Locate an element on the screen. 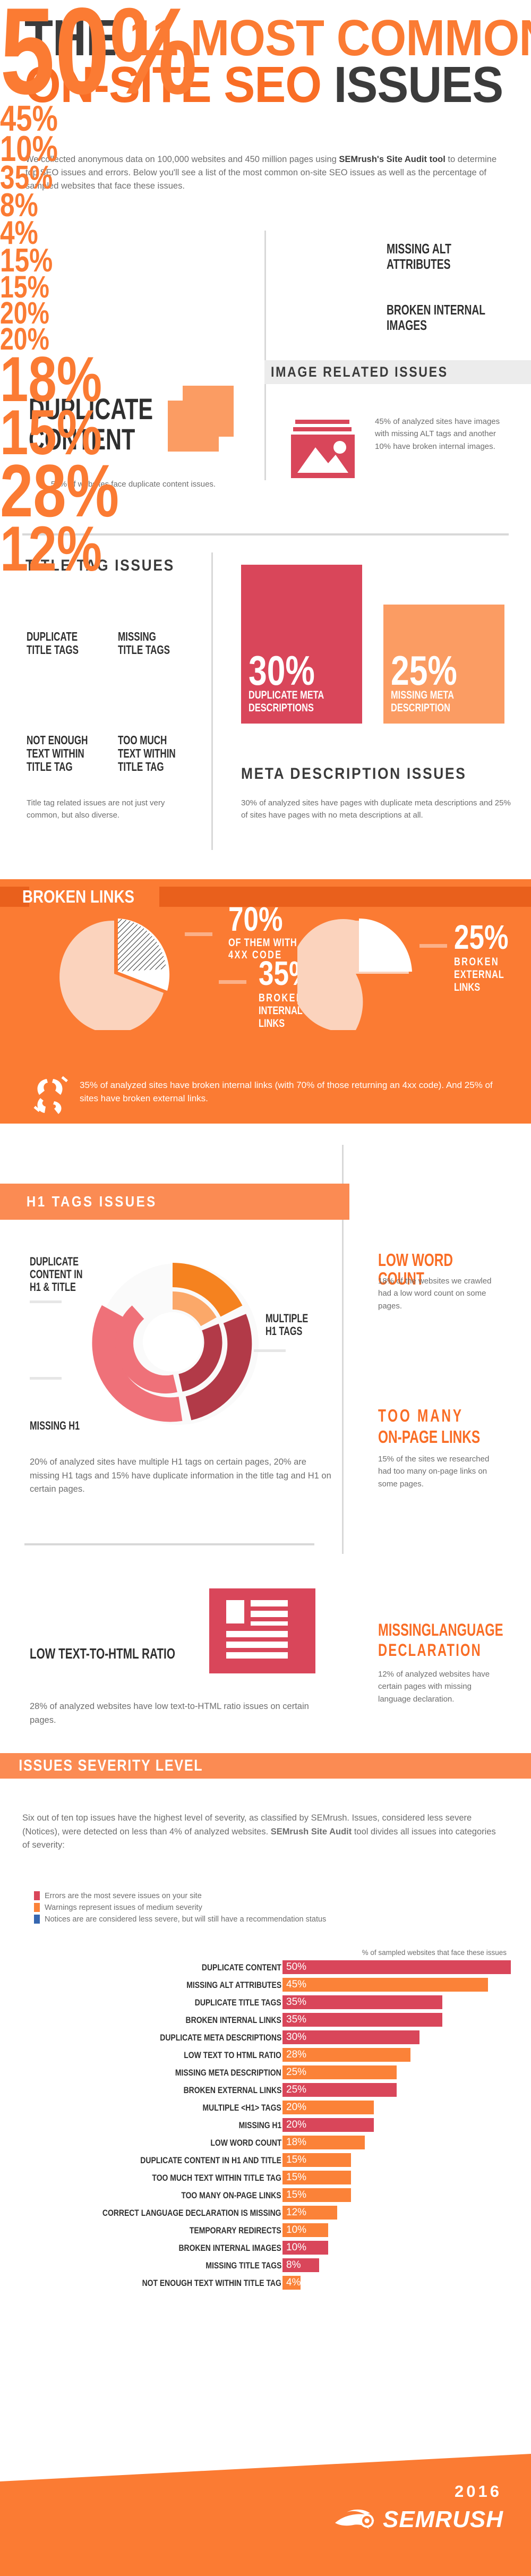 Image resolution: width=531 pixels, height=2576 pixels. bar-category-label: TOO MANY ON-PAGE LINKS is located at coordinates (231, 2195).